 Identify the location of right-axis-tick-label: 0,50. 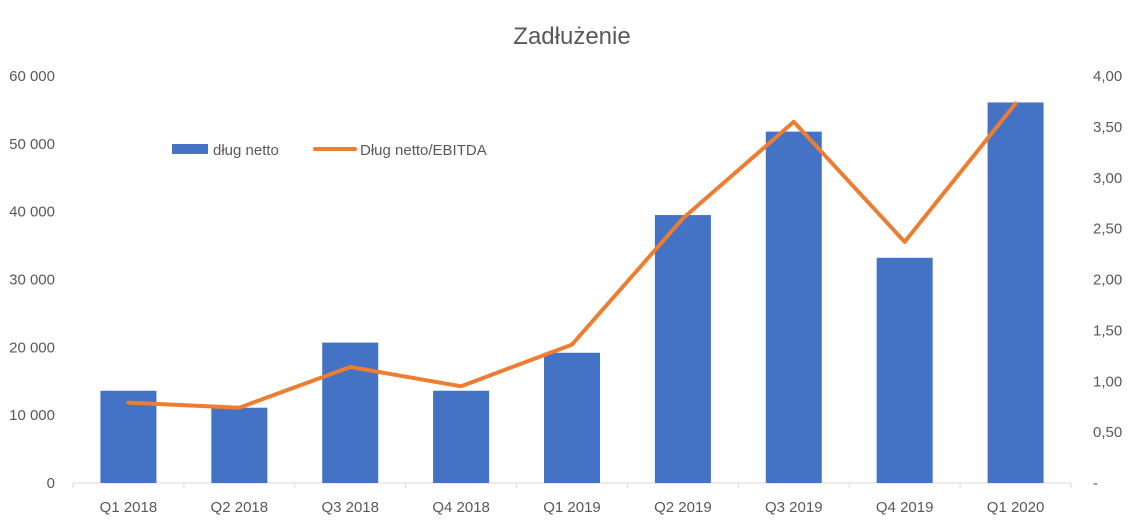
(1107, 432).